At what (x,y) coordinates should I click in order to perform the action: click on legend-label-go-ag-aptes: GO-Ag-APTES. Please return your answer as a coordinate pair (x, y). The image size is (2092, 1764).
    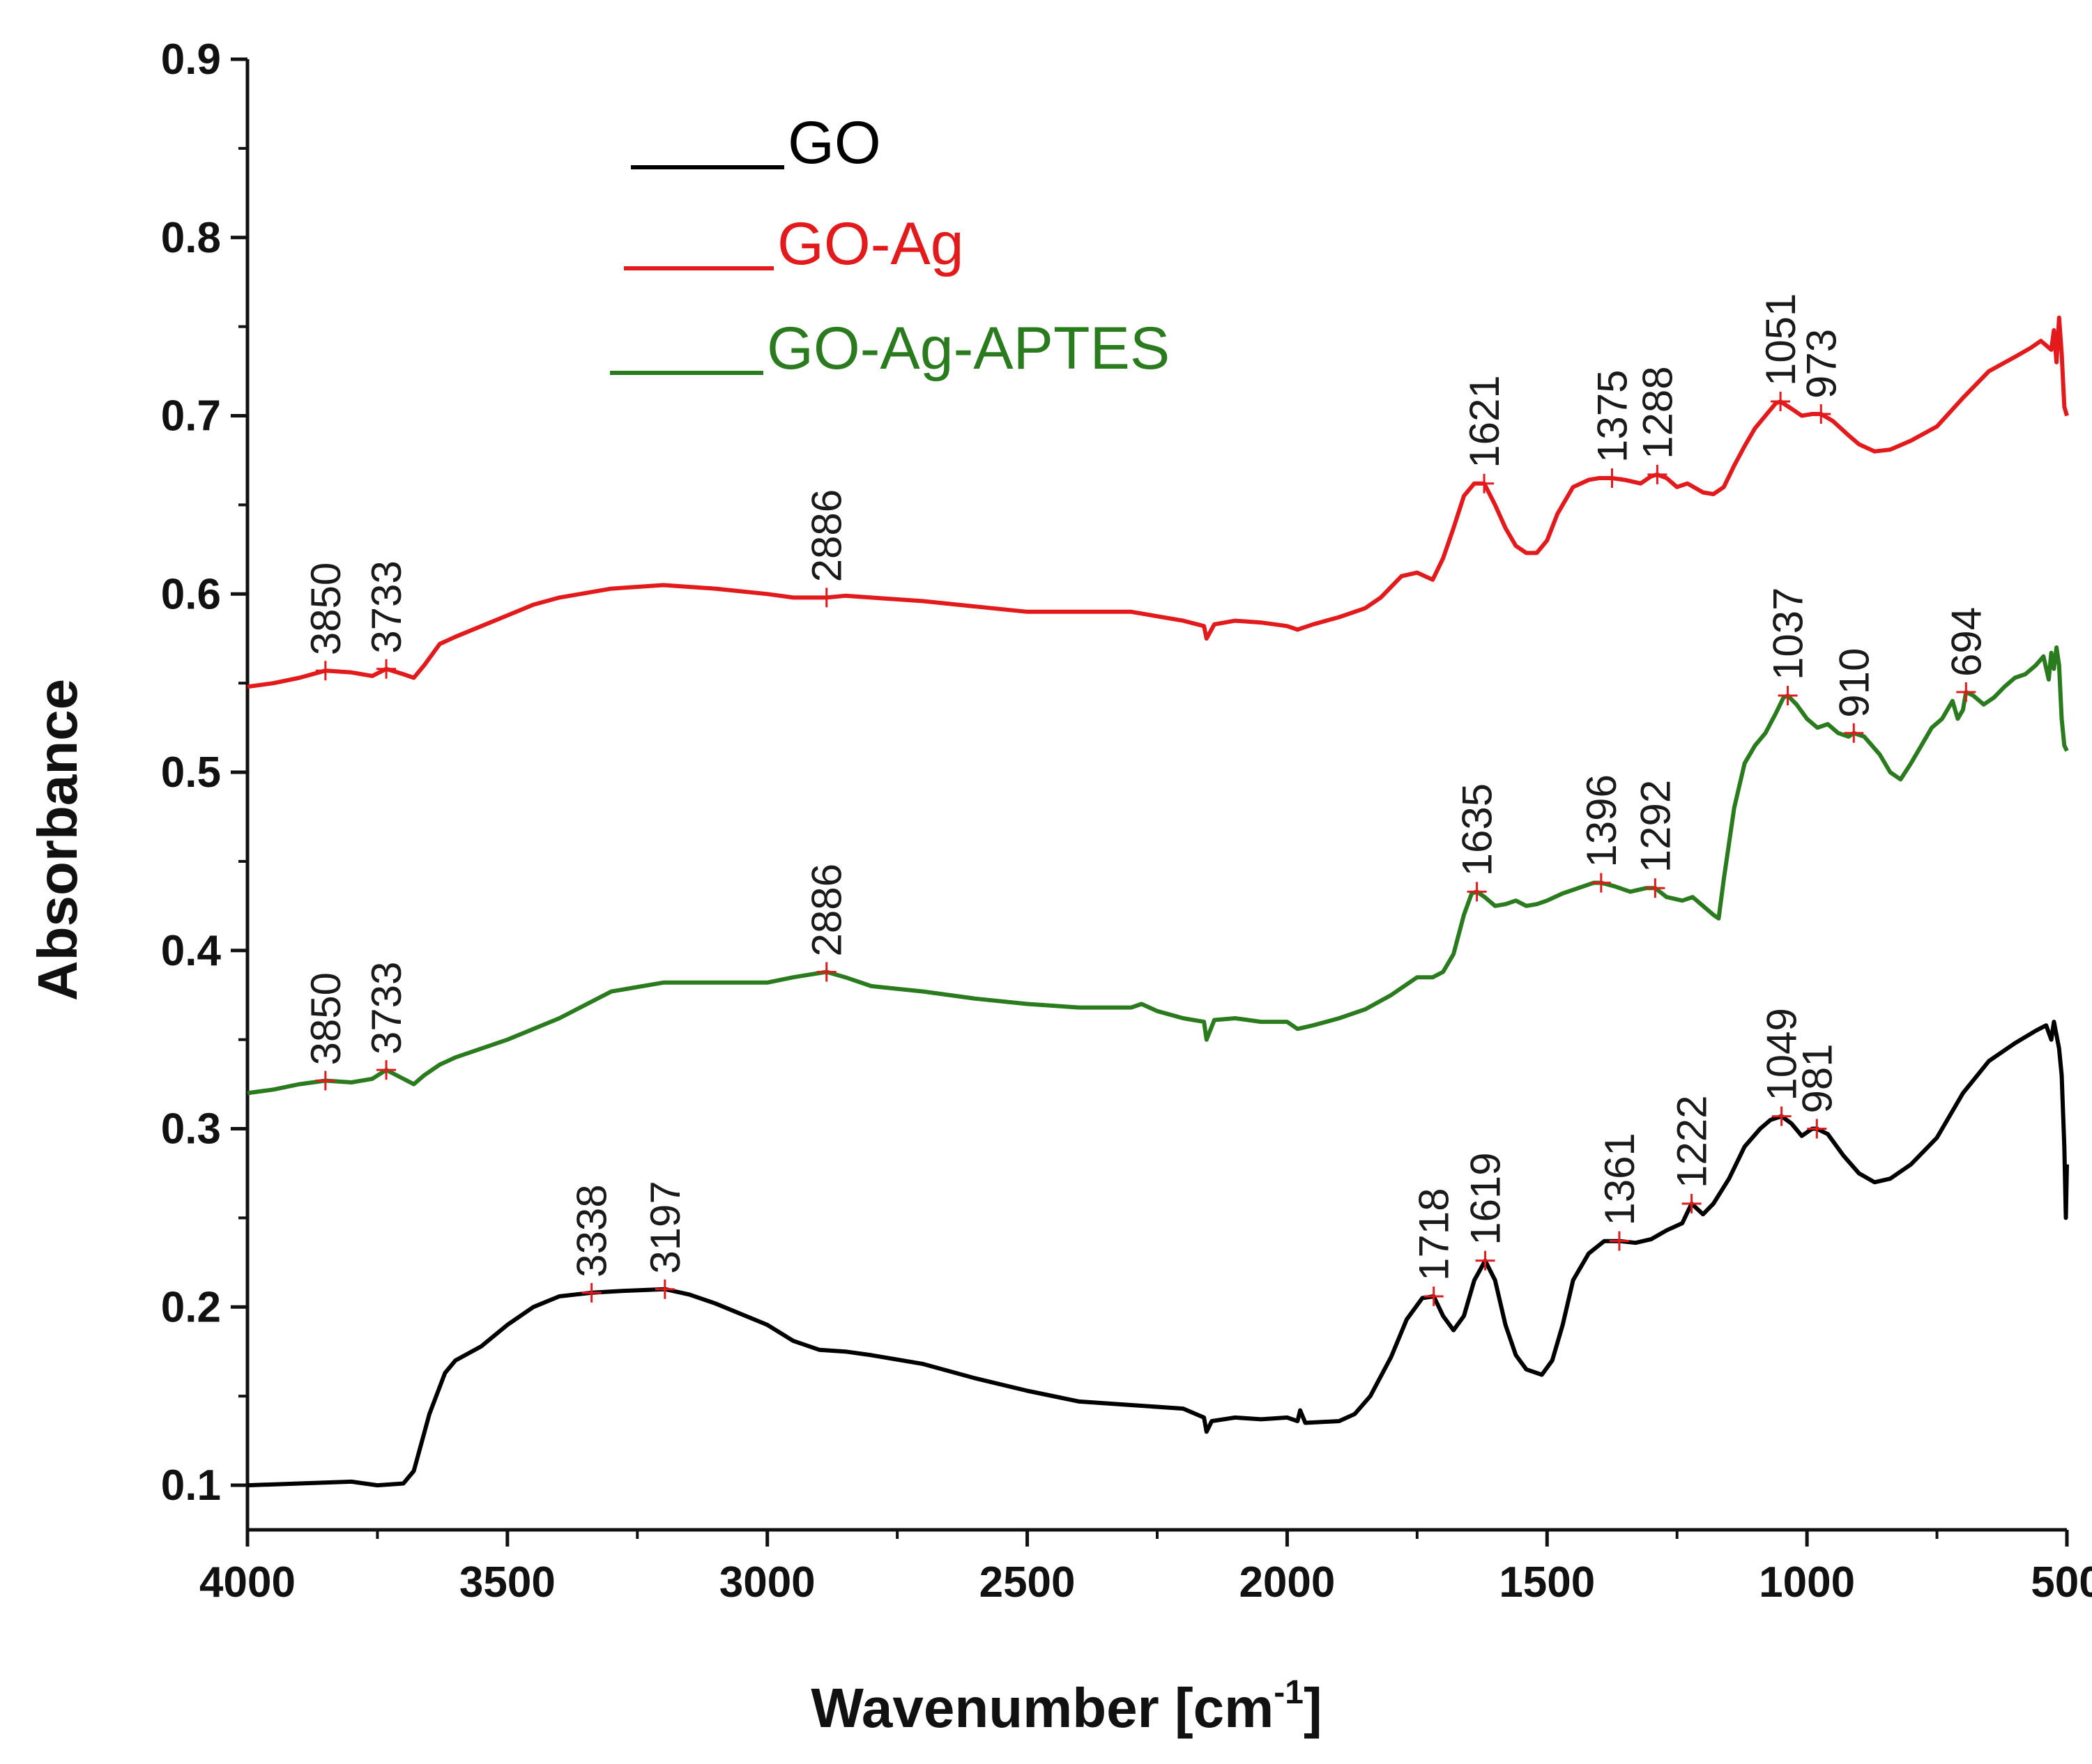
    Looking at the image, I should click on (968, 348).